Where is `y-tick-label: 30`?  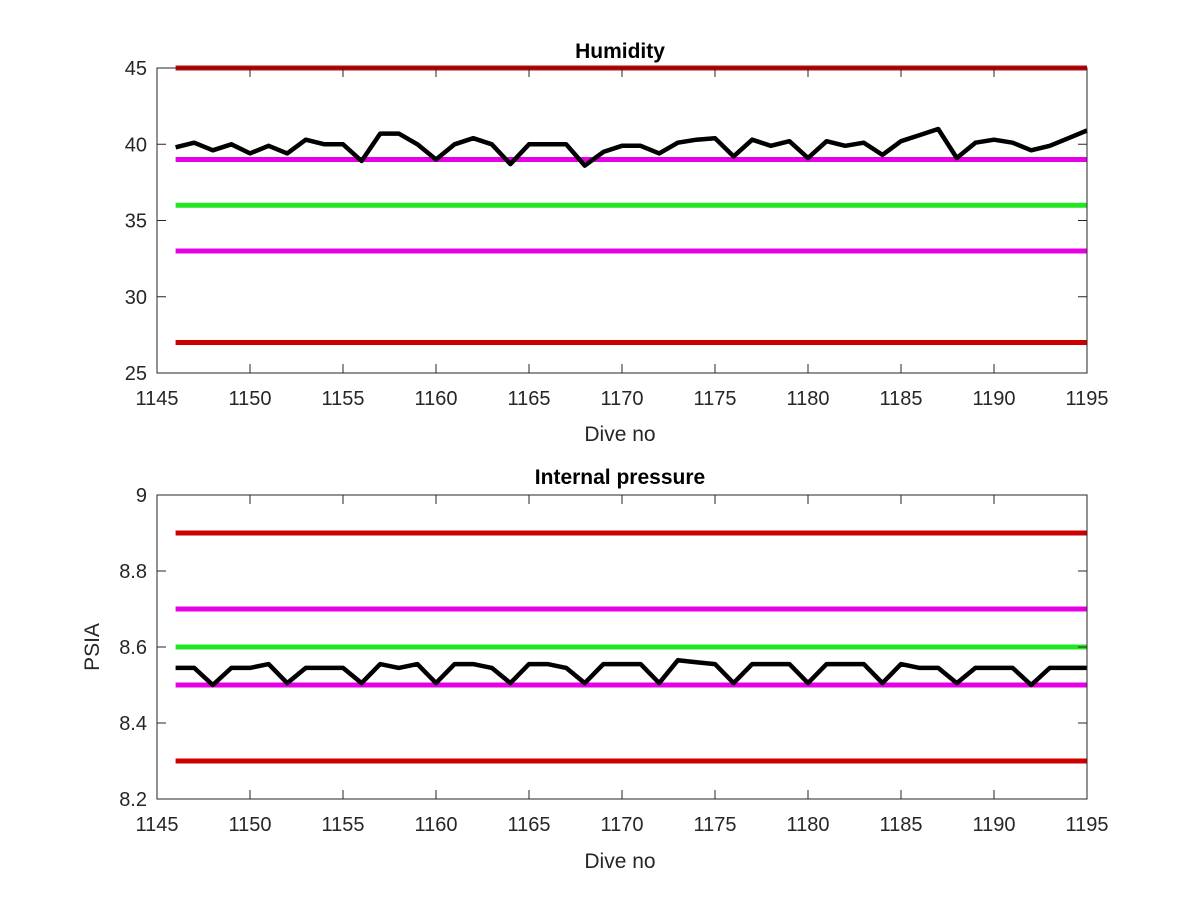 y-tick-label: 30 is located at coordinates (136, 298).